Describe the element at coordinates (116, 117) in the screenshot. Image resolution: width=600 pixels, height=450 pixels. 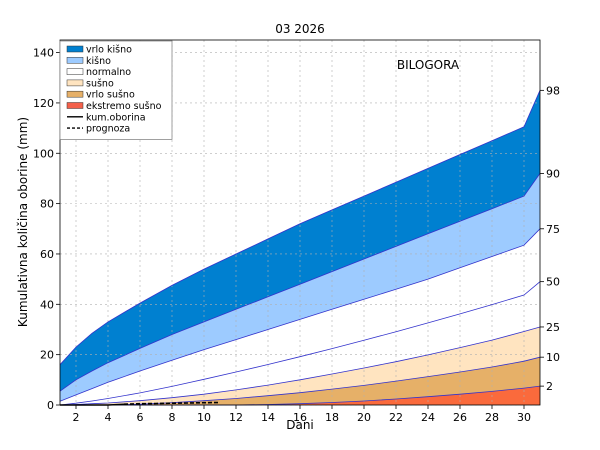
I see `legend-label: kum.oborina` at that location.